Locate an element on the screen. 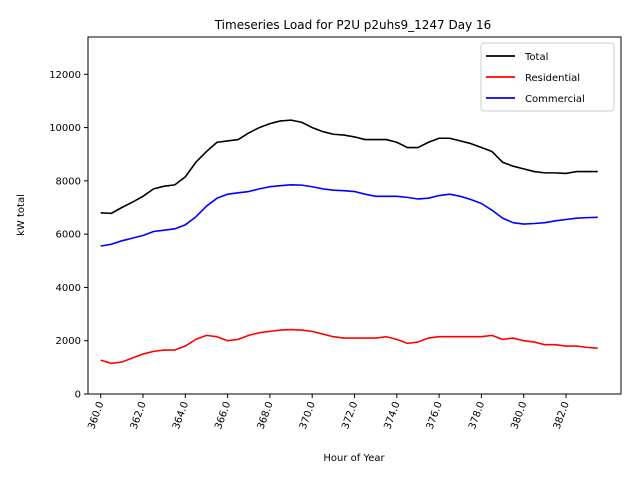 Image resolution: width=640 pixels, height=480 pixels. legend: Total Residential Commercial is located at coordinates (547, 77).